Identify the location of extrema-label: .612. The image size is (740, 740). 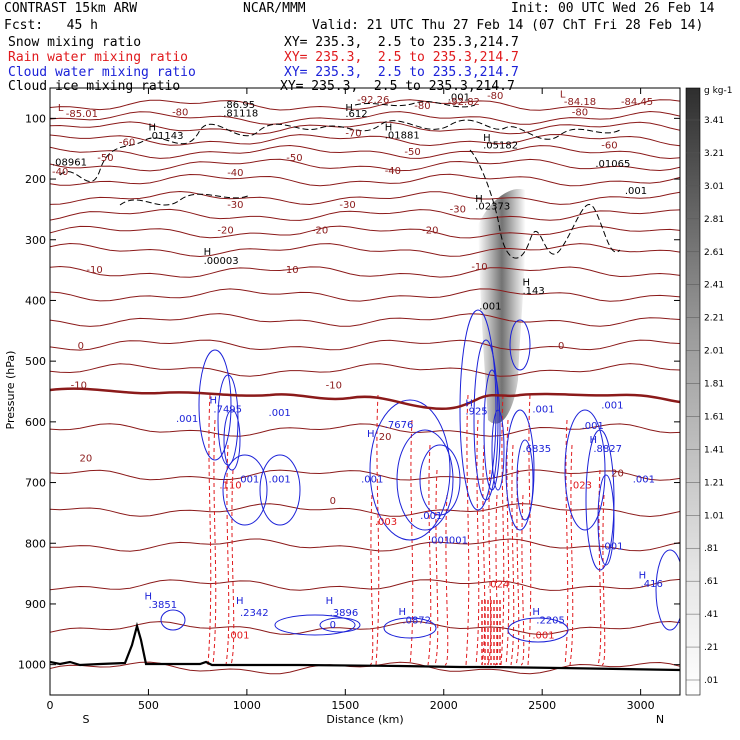
(356, 114).